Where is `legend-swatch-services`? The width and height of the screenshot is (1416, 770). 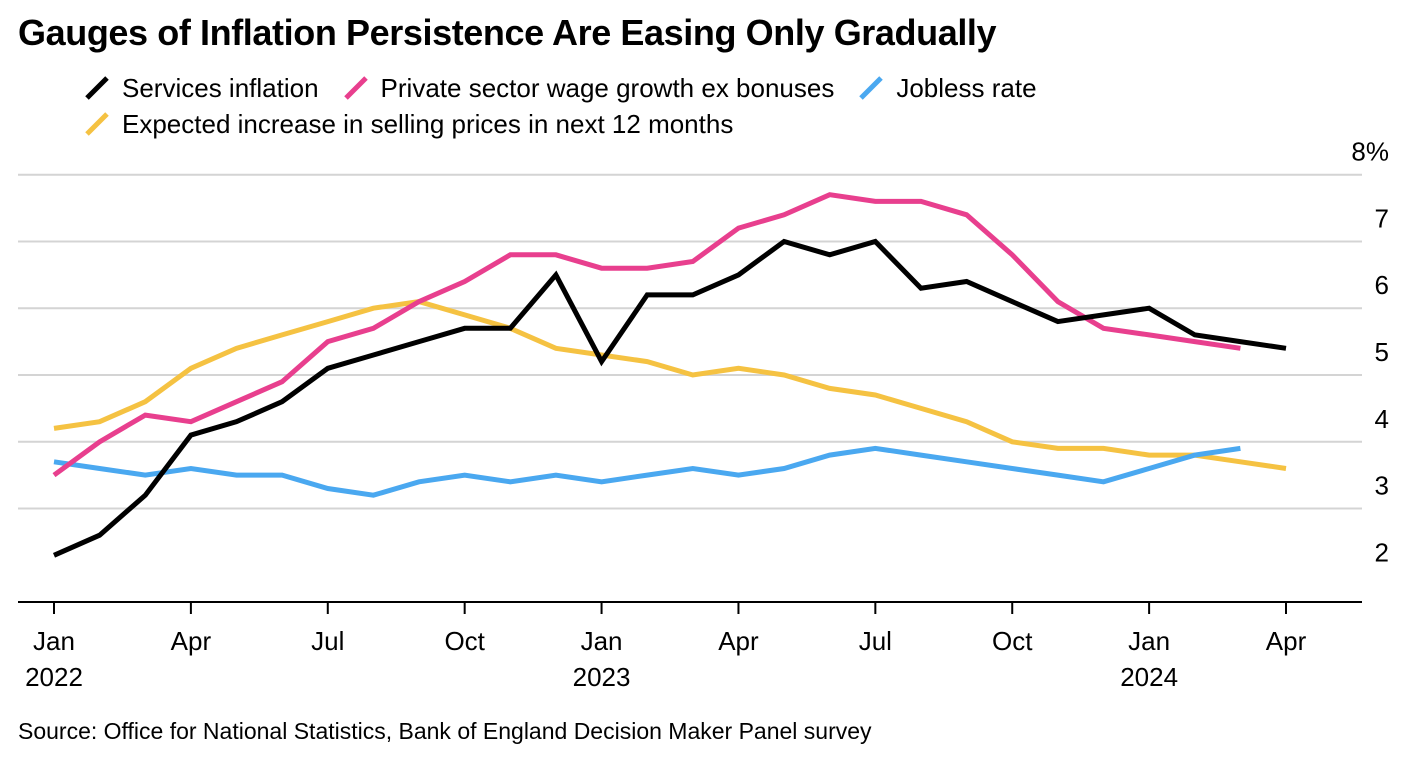
legend-swatch-services is located at coordinates (97, 88).